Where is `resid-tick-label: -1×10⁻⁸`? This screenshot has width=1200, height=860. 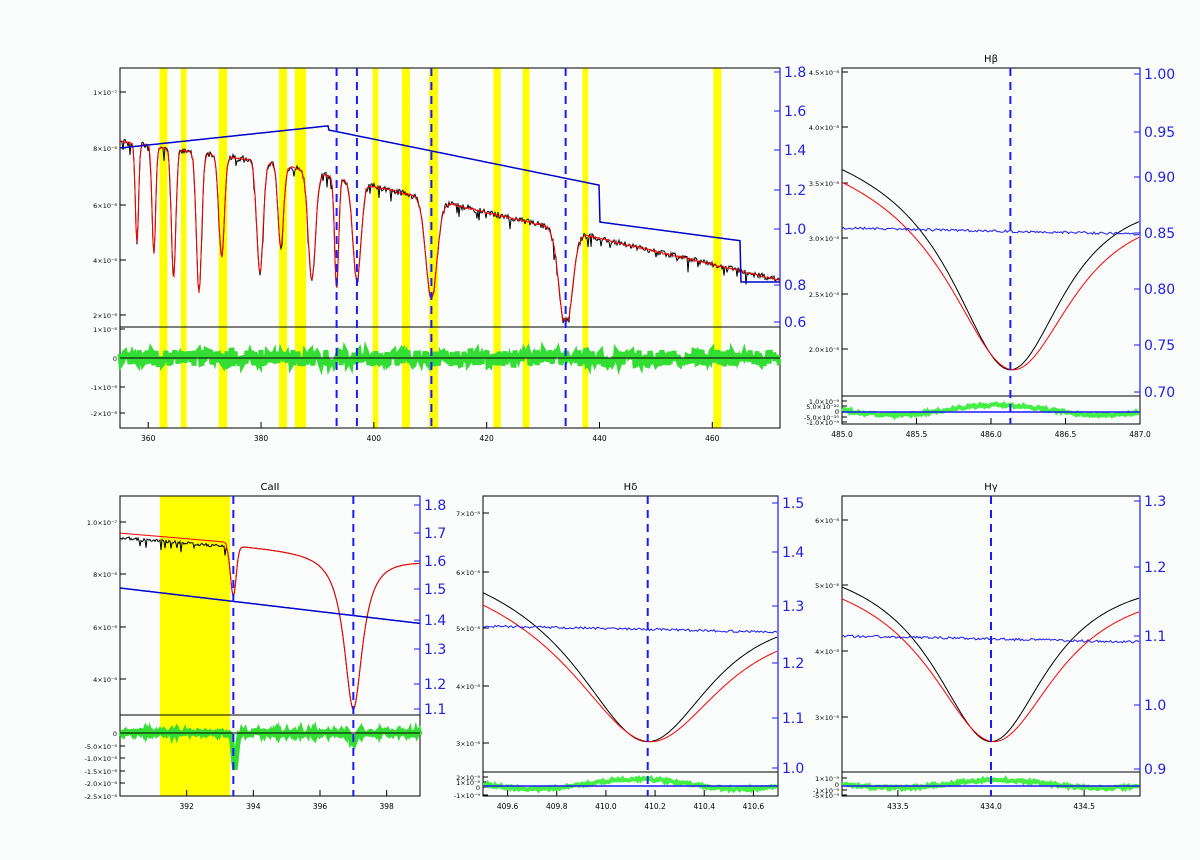 resid-tick-label: -1×10⁻⁸ is located at coordinates (104, 388).